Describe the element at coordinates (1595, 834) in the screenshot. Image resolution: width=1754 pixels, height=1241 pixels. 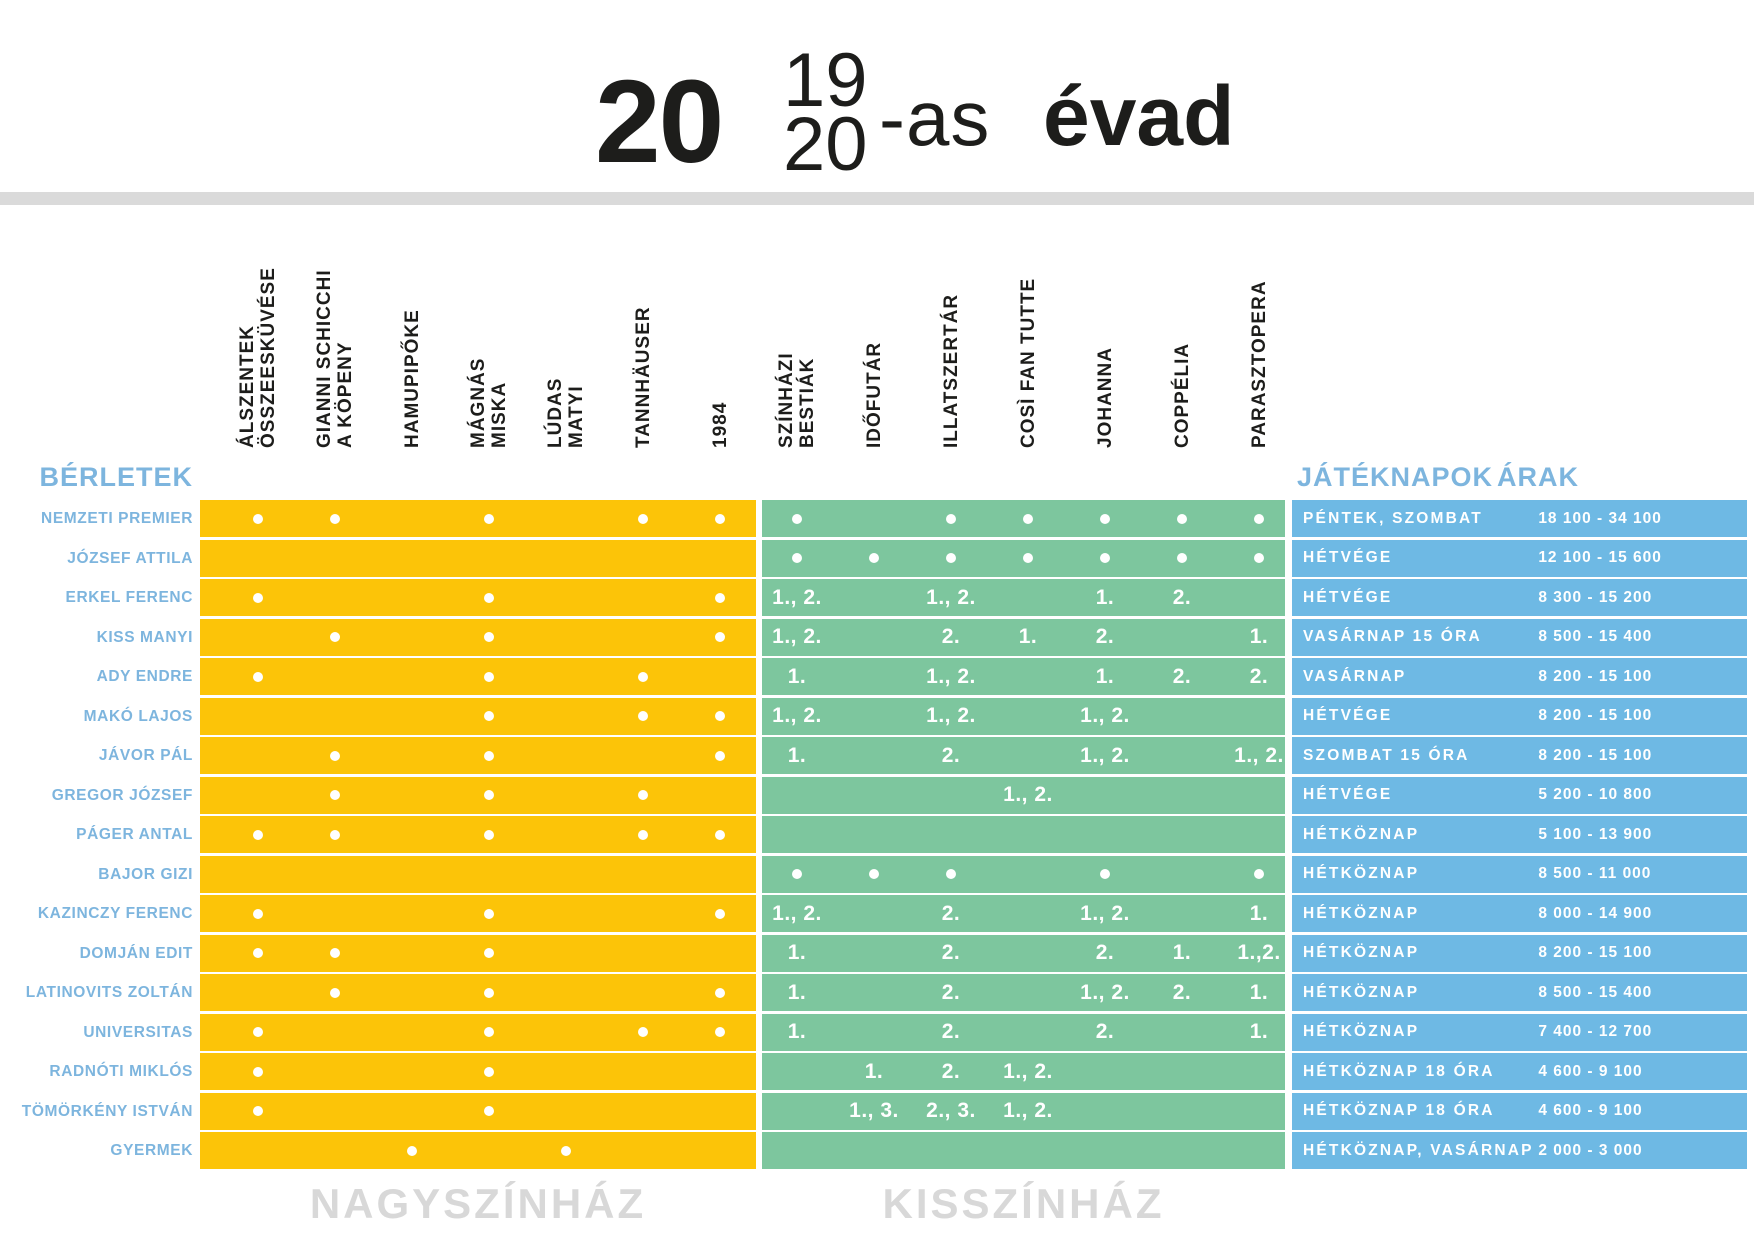
I see `price-range: 5 100 - 13 900` at that location.